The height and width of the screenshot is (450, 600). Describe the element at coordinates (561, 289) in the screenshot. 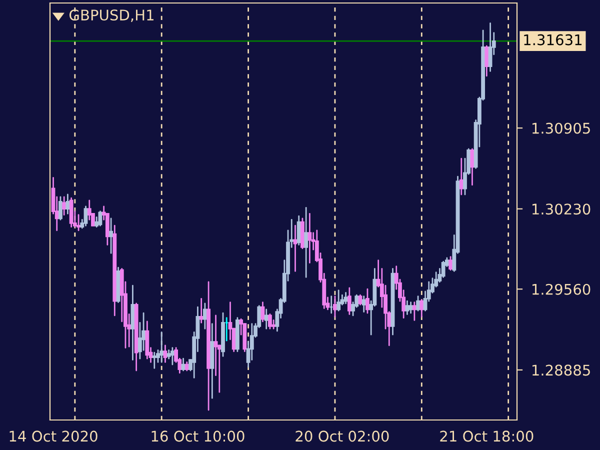

I see `y-tick-label: 1.29560` at that location.